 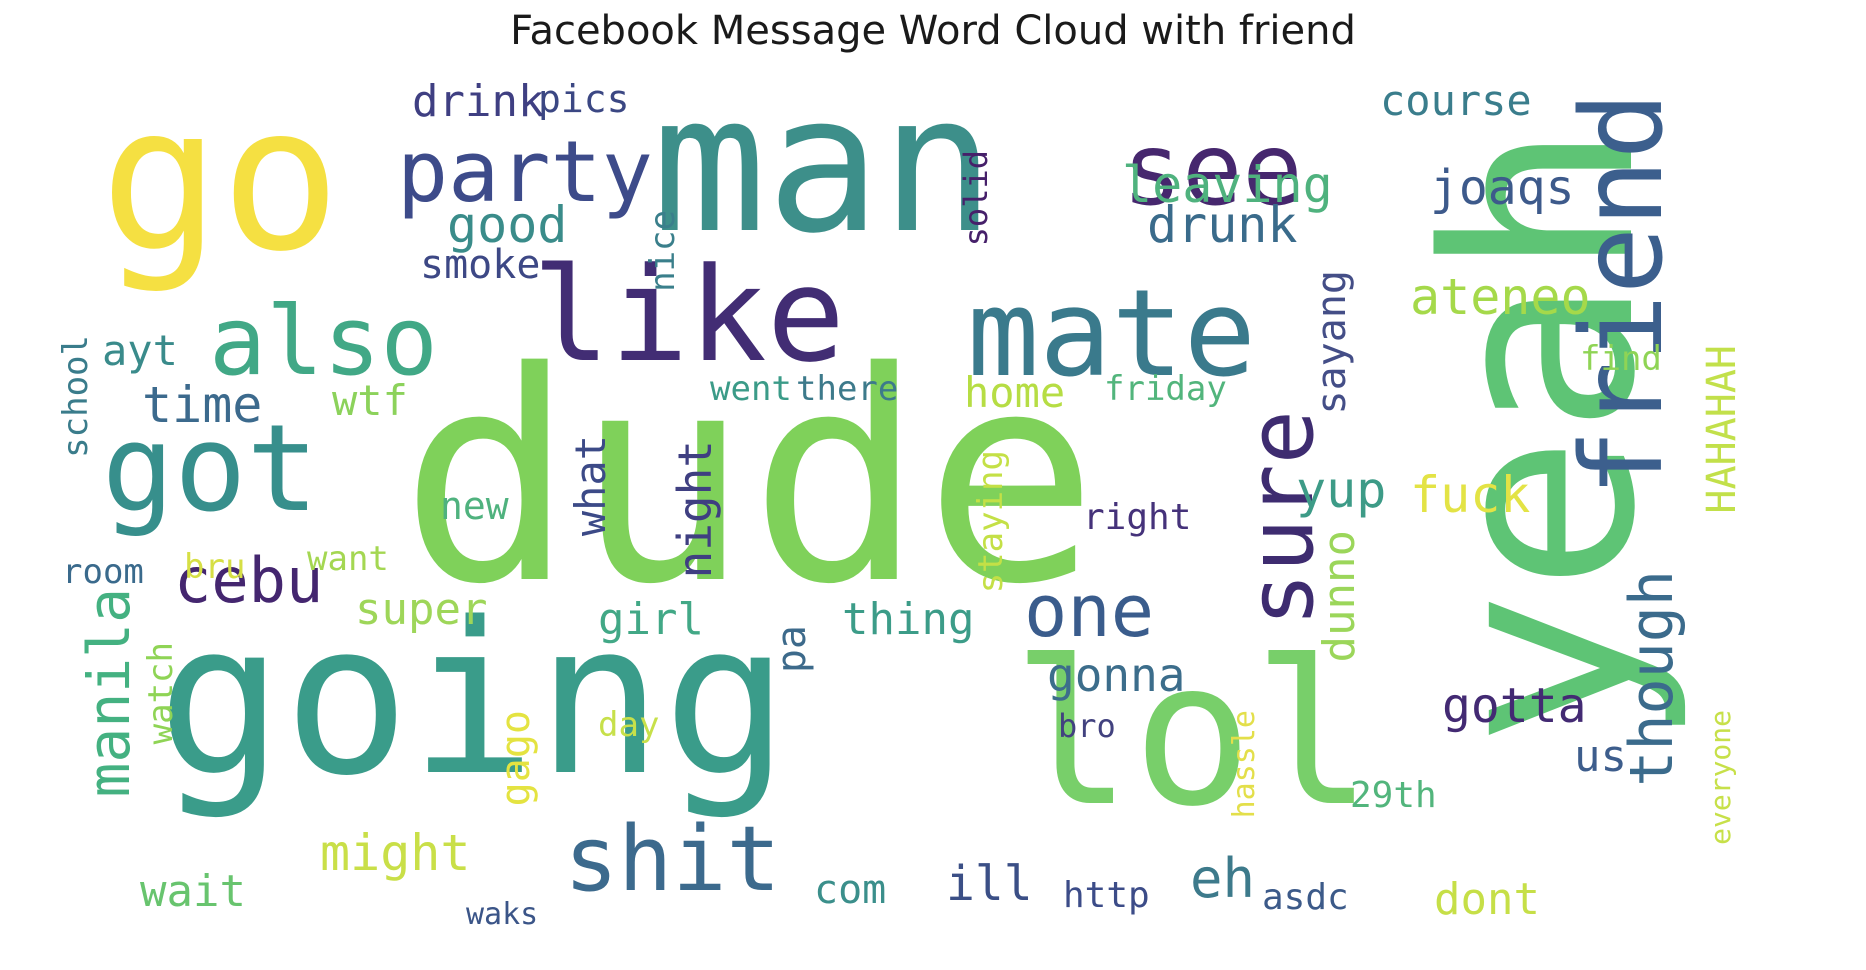 I want to click on word-dont: dont, so click(x=1487, y=899).